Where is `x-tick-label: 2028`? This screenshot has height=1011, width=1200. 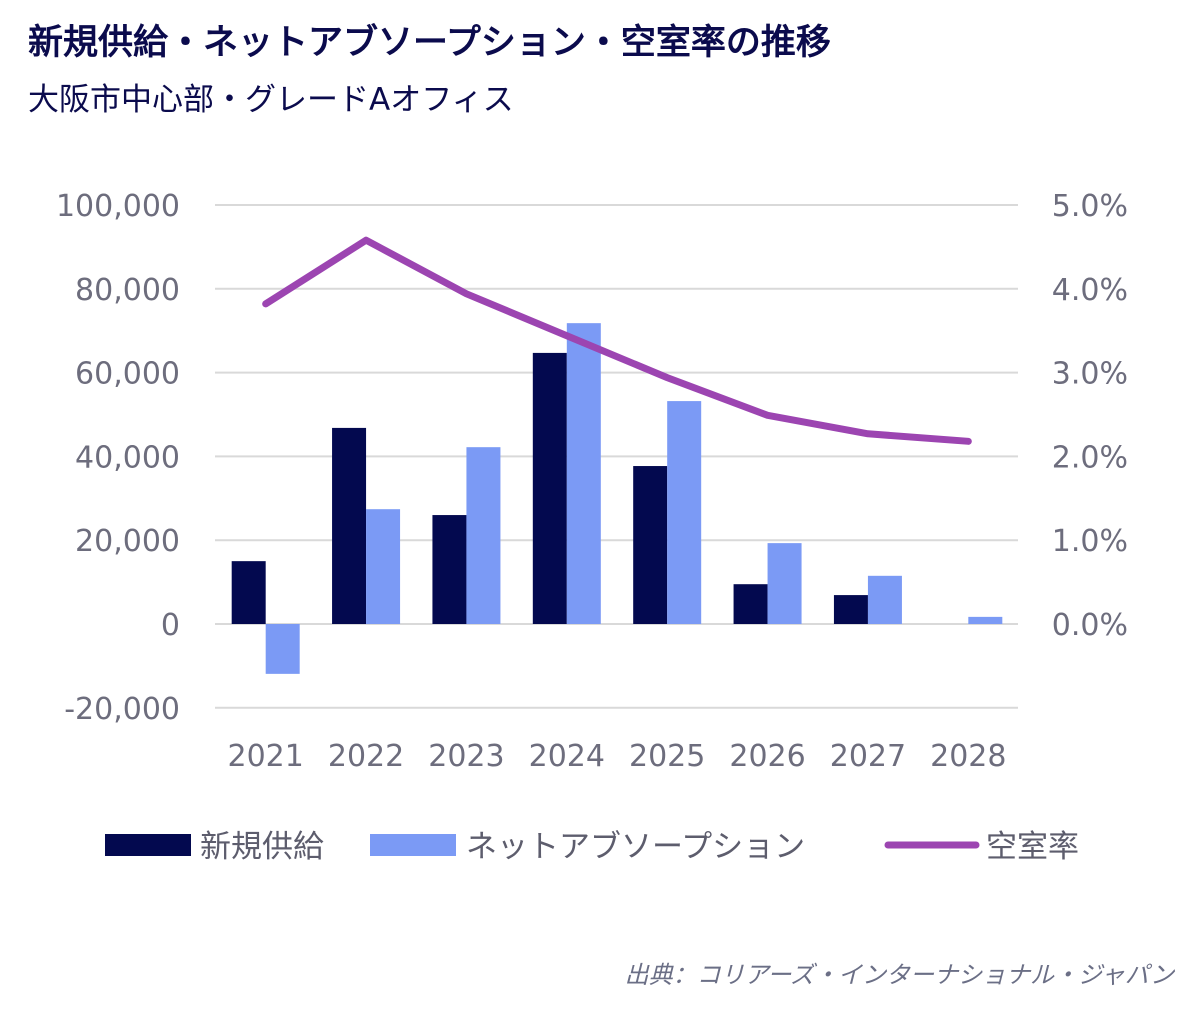
x-tick-label: 2028 is located at coordinates (968, 756).